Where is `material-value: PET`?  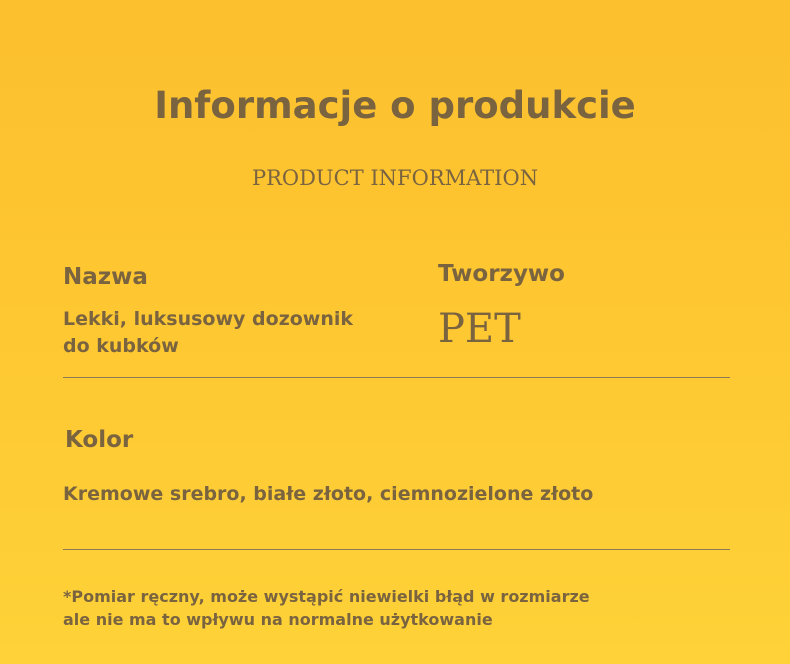 material-value: PET is located at coordinates (479, 329).